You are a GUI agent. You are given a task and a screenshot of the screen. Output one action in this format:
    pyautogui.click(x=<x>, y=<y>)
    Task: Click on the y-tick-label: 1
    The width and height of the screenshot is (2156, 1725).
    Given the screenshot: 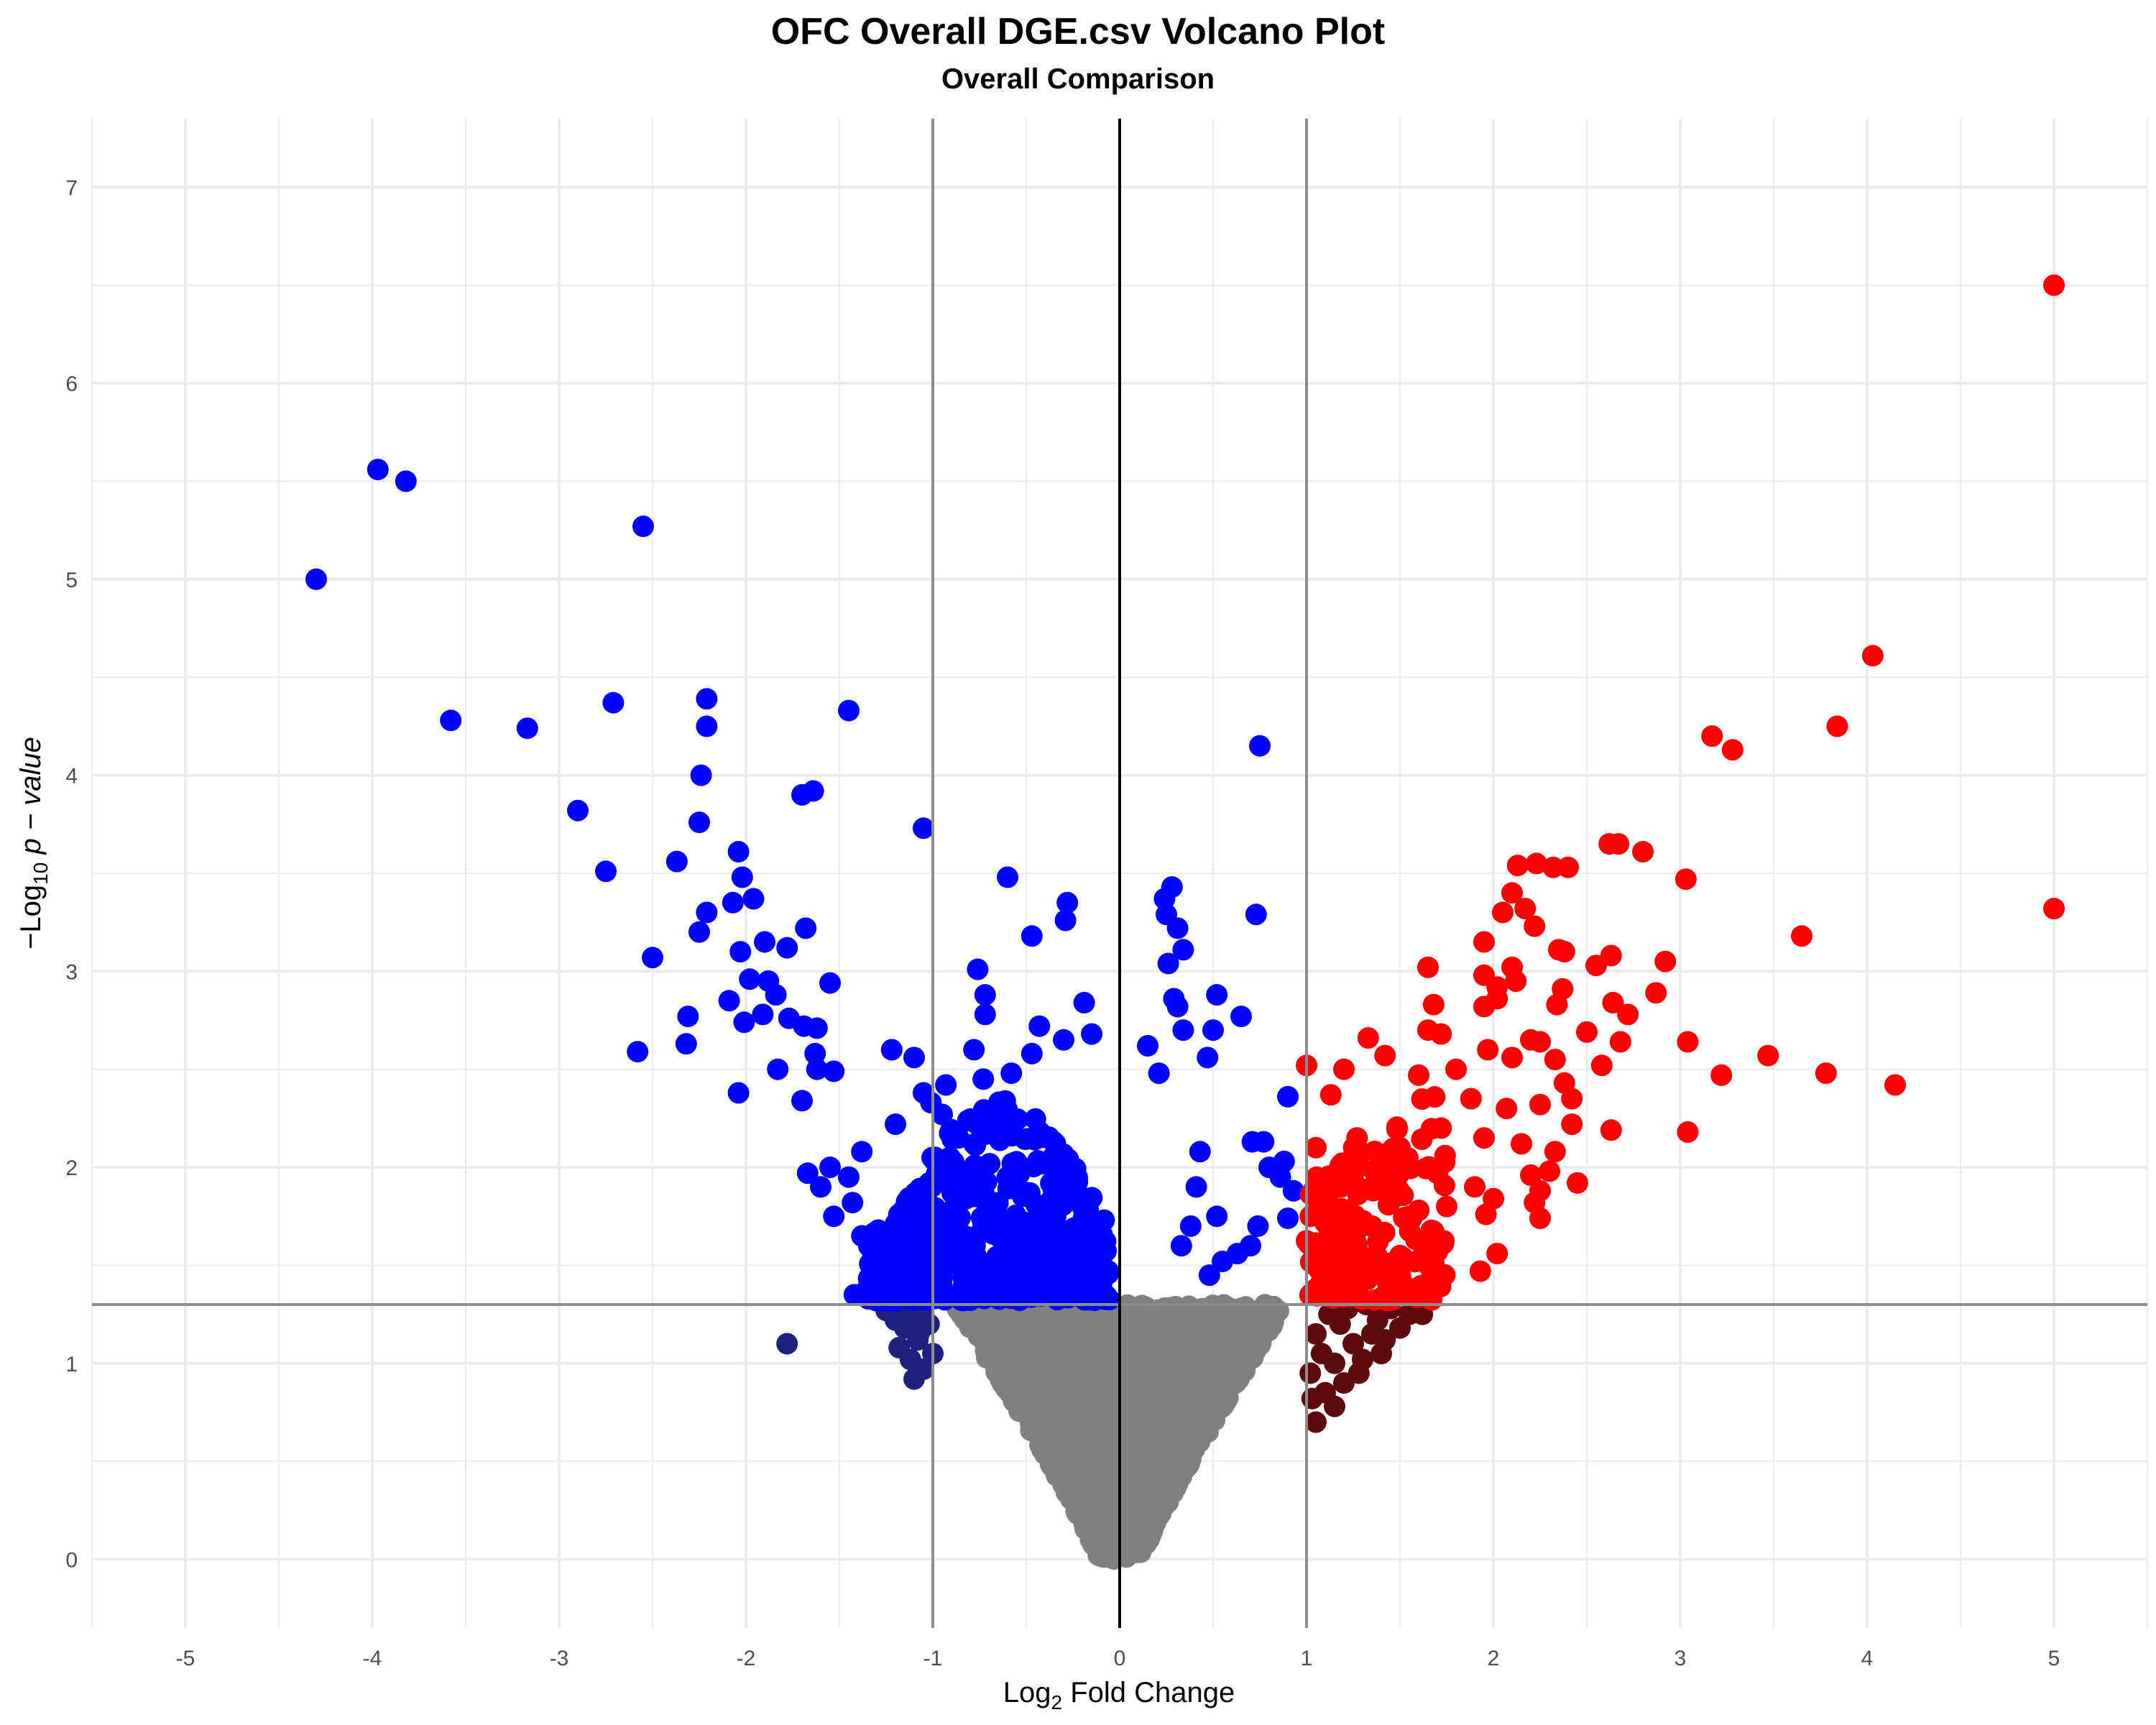 What is the action you would take?
    pyautogui.click(x=71, y=1364)
    